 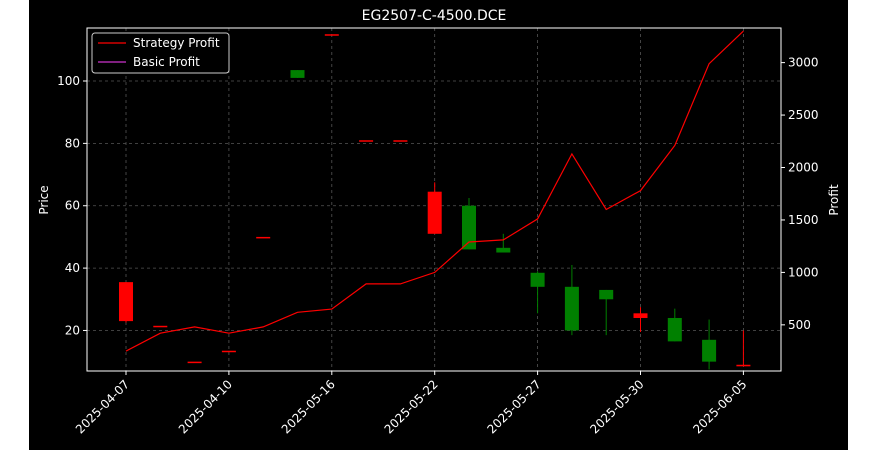 What do you see at coordinates (72, 330) in the screenshot?
I see `left-tick-label: 20` at bounding box center [72, 330].